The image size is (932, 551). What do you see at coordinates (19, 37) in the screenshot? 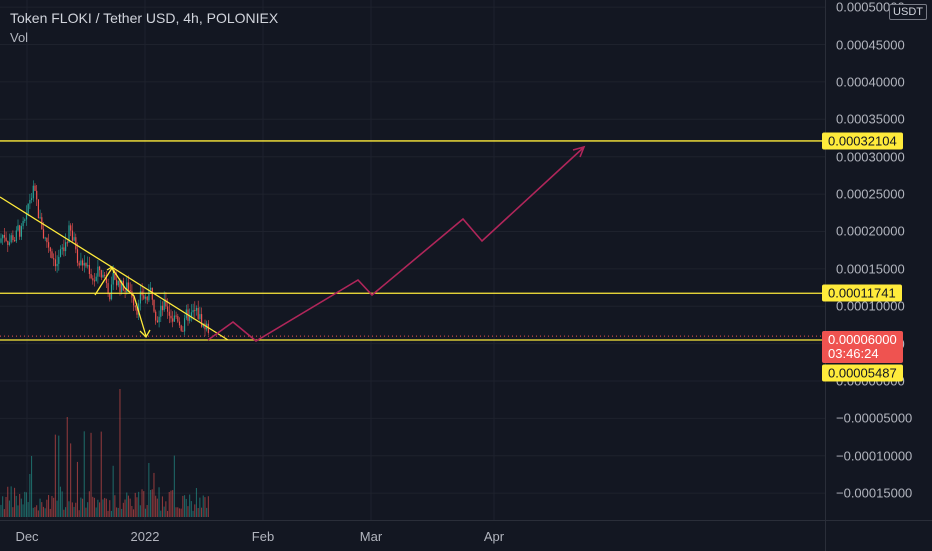
I see `volume-indicator-label: Vol` at bounding box center [19, 37].